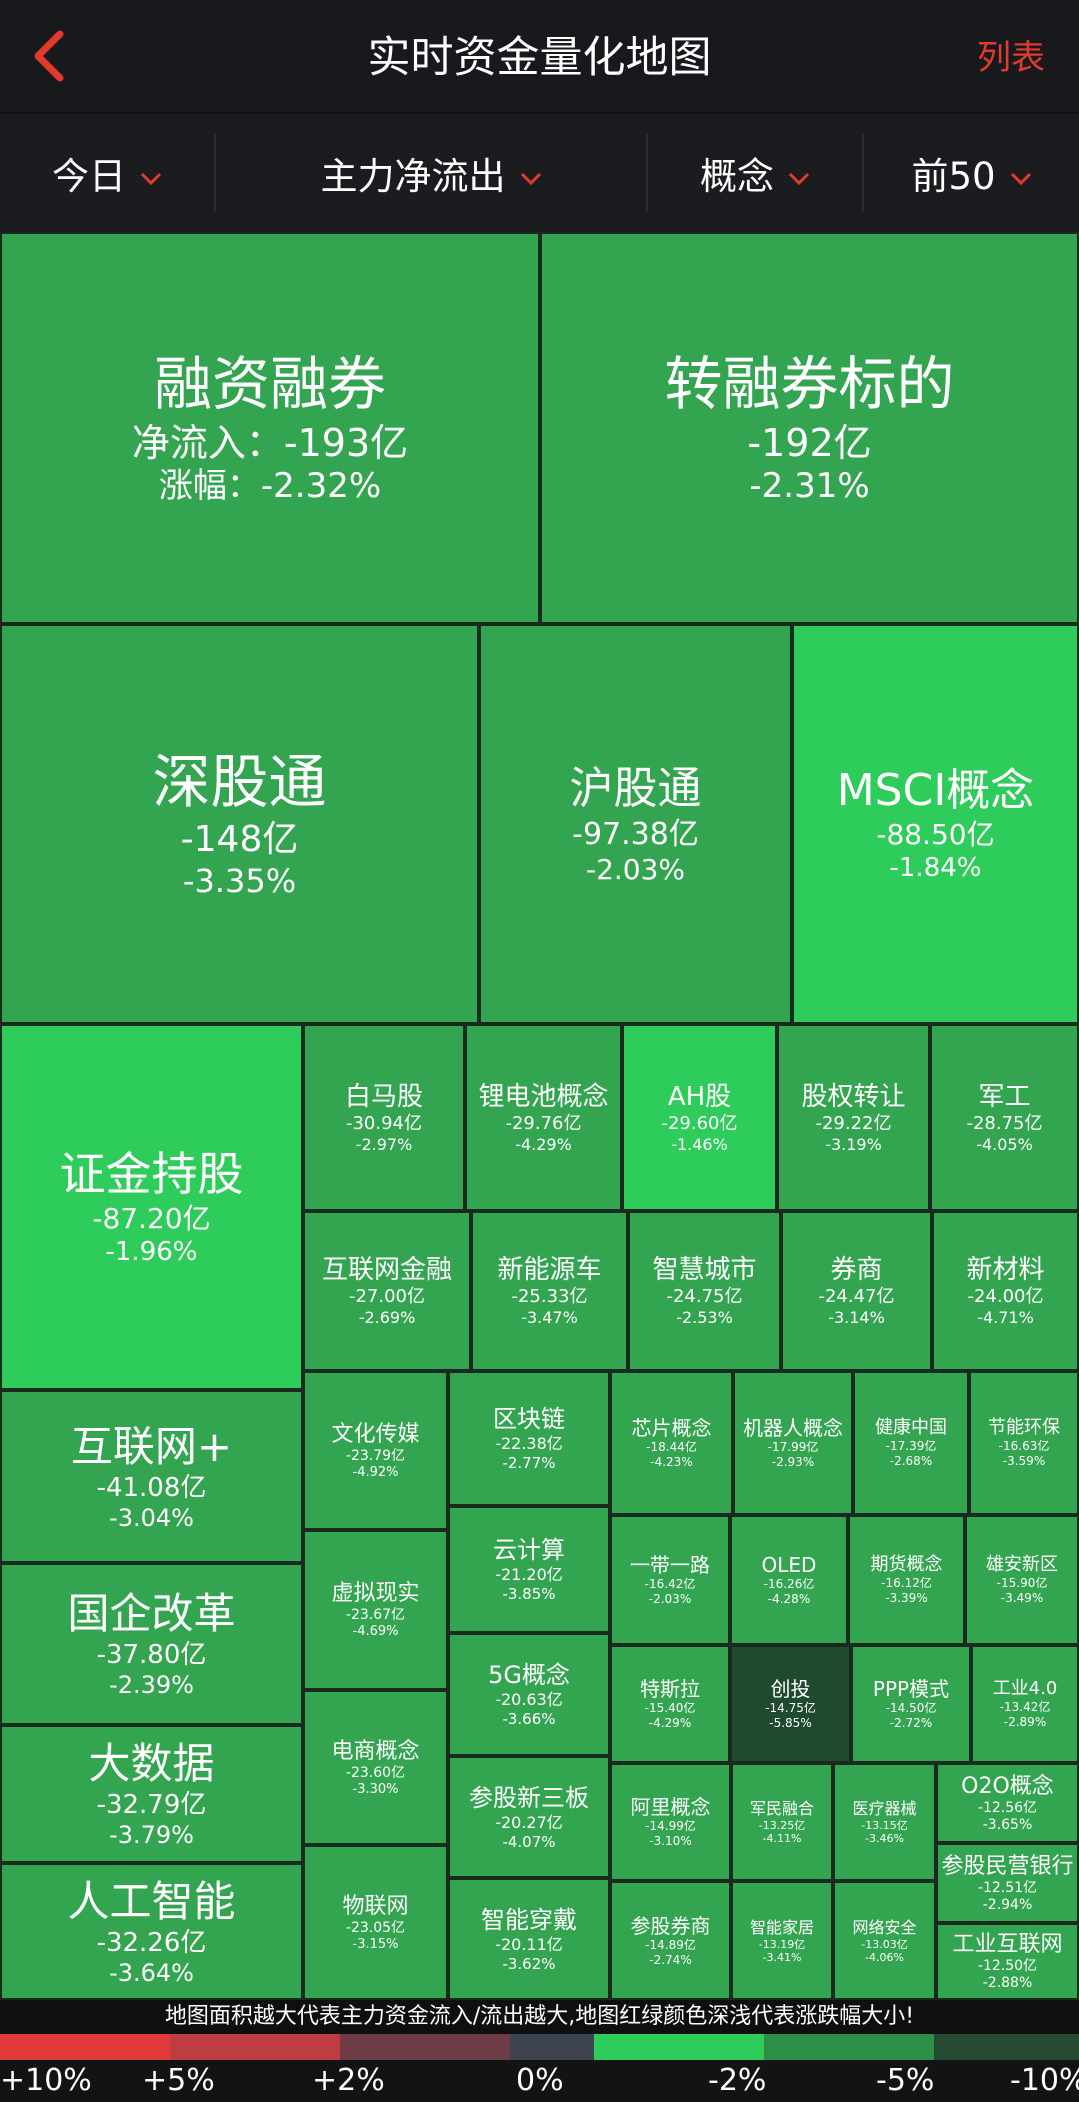 Image resolution: width=1079 pixels, height=2102 pixels. Describe the element at coordinates (793, 1462) in the screenshot. I see `tile-change: -2.93%` at that location.